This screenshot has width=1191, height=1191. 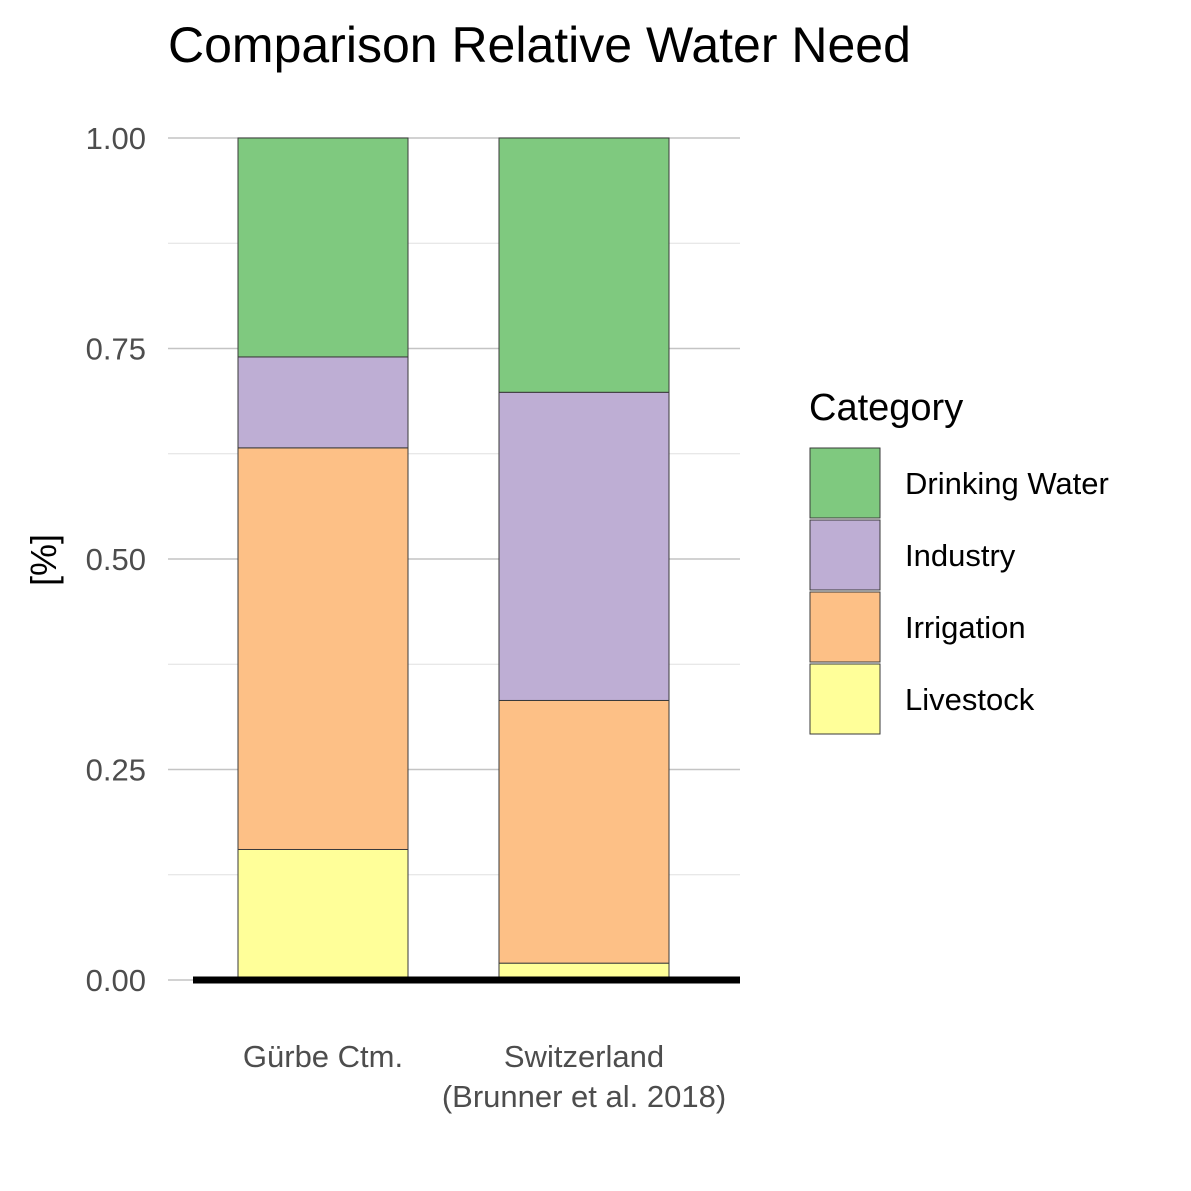 I want to click on bar-segment-industry-g-rbe-ctm, so click(x=323, y=402).